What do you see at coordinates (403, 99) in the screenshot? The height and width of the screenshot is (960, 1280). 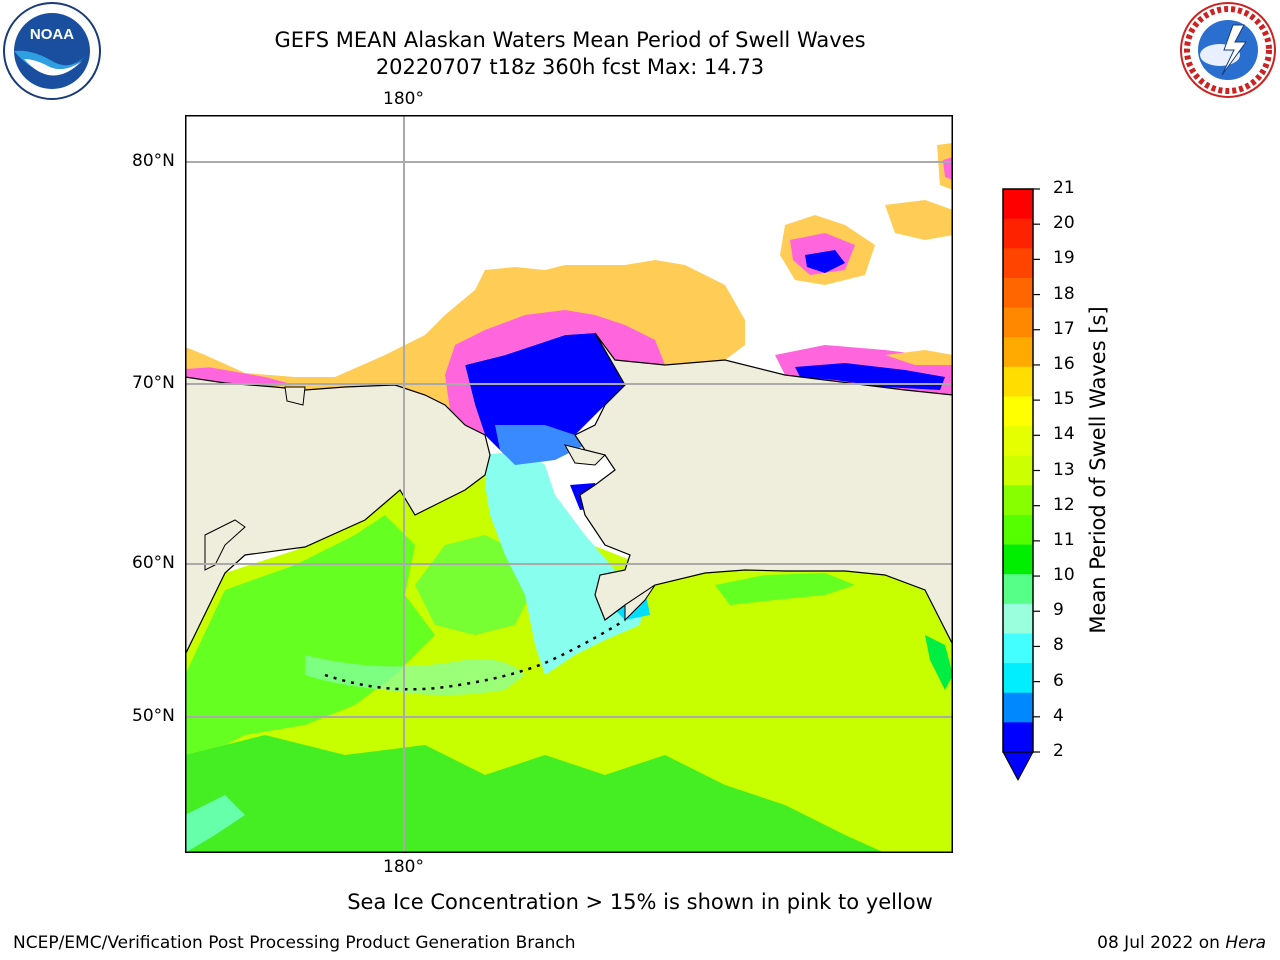 I see `lon-label-top: 180°` at bounding box center [403, 99].